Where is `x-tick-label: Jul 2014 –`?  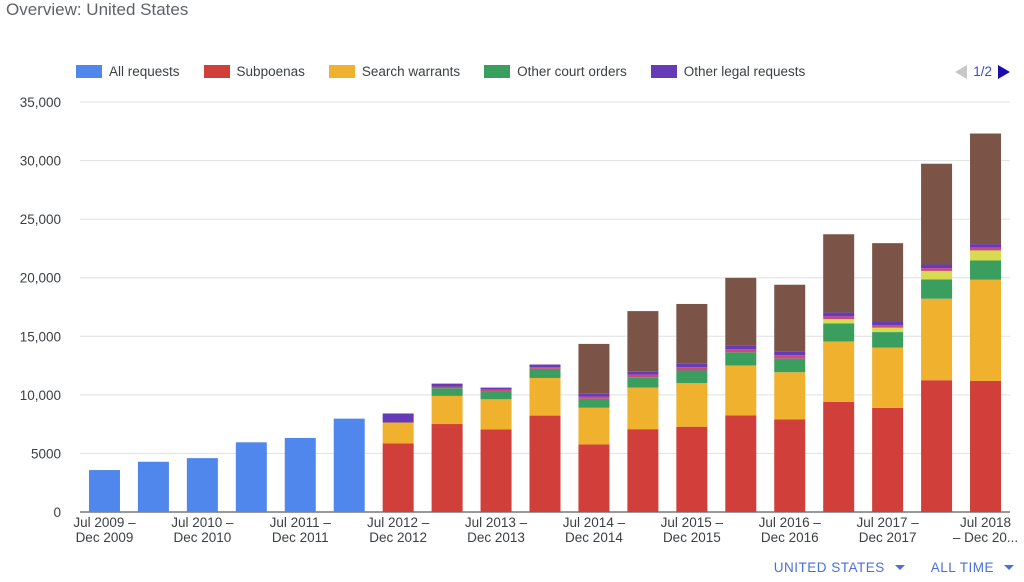
x-tick-label: Jul 2014 – is located at coordinates (594, 522).